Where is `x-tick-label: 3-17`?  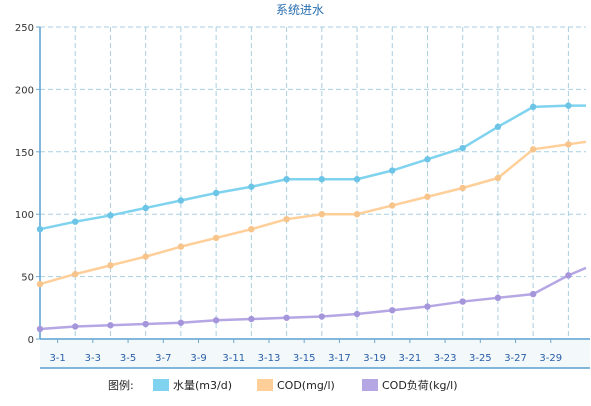 x-tick-label: 3-17 is located at coordinates (339, 358).